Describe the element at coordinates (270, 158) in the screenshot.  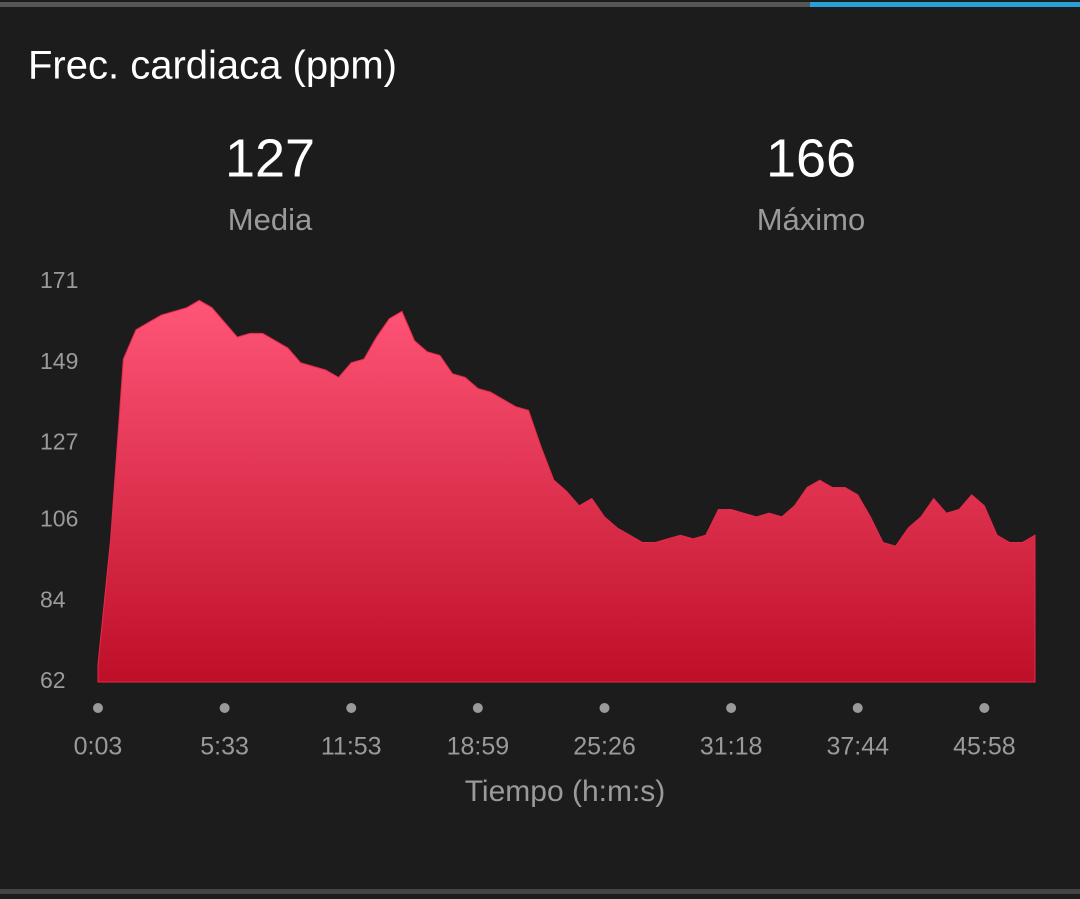
I see `stat-value: 127` at that location.